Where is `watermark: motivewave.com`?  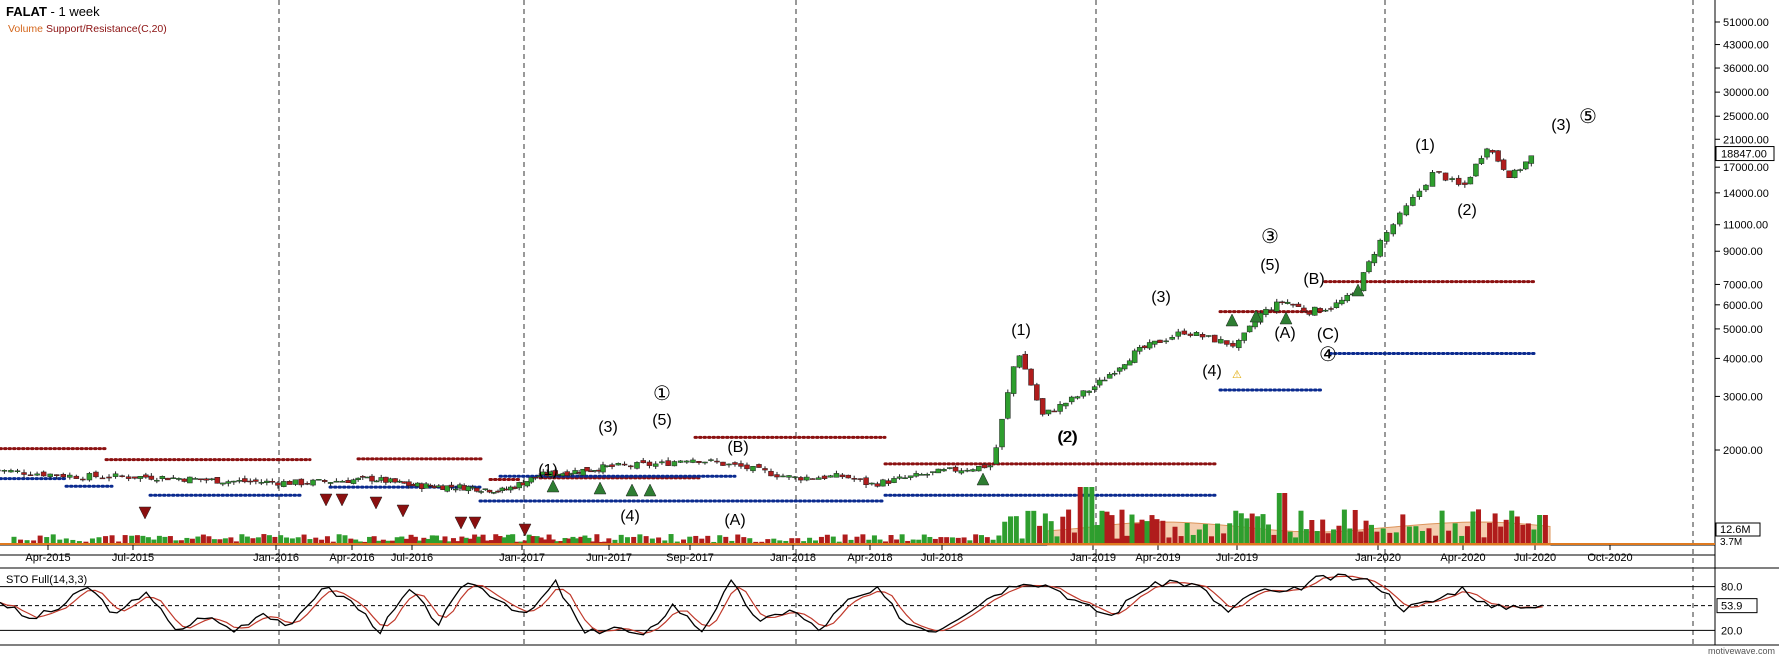 watermark: motivewave.com is located at coordinates (1741, 651).